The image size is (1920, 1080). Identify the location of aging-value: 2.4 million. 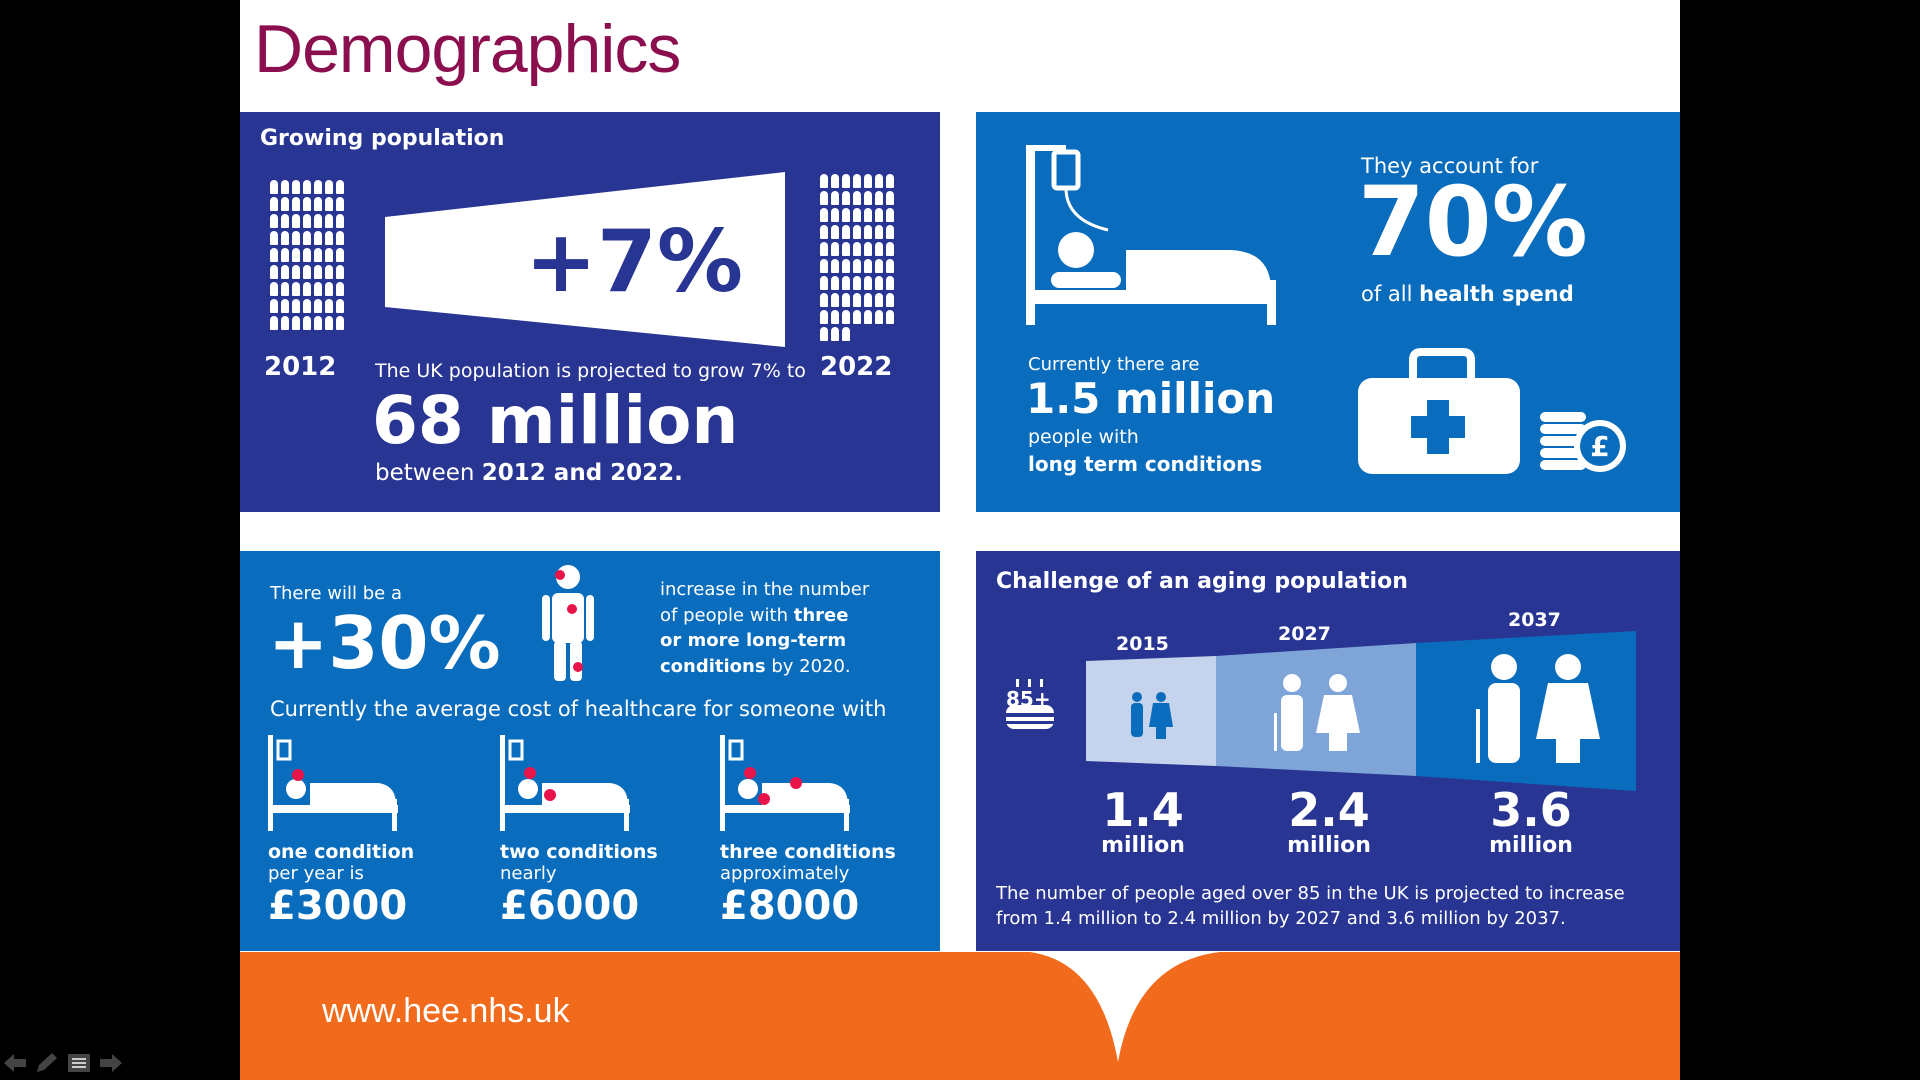
(1329, 822).